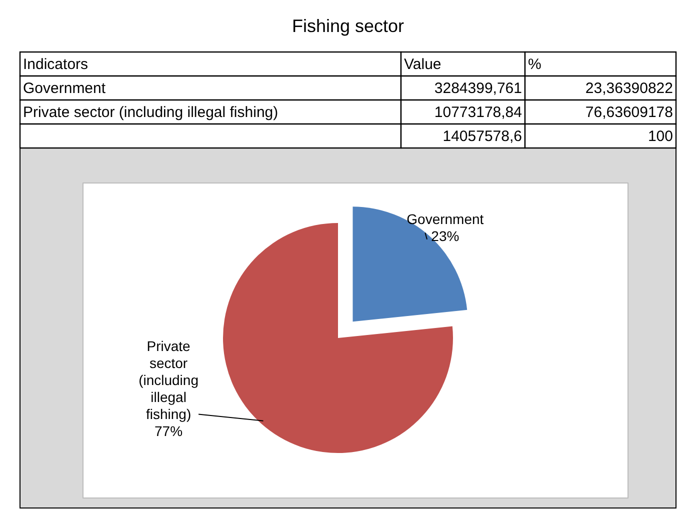 This screenshot has width=682, height=517. What do you see at coordinates (168, 380) in the screenshot?
I see `slice-label: Private sector (including illegal fishing)` at bounding box center [168, 380].